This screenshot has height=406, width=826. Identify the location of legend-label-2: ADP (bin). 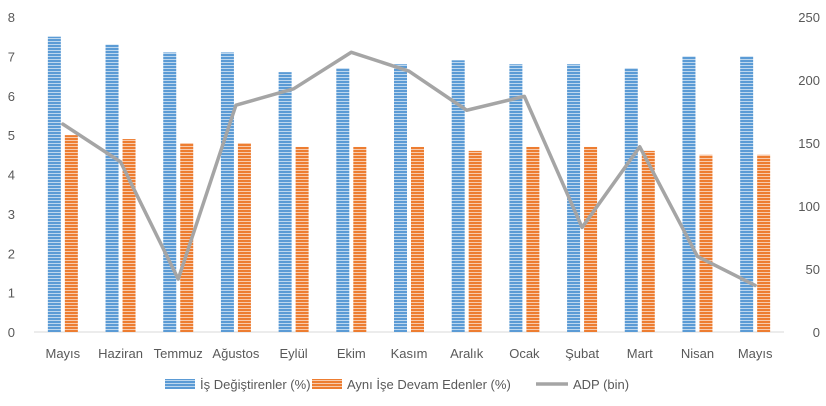
(601, 384).